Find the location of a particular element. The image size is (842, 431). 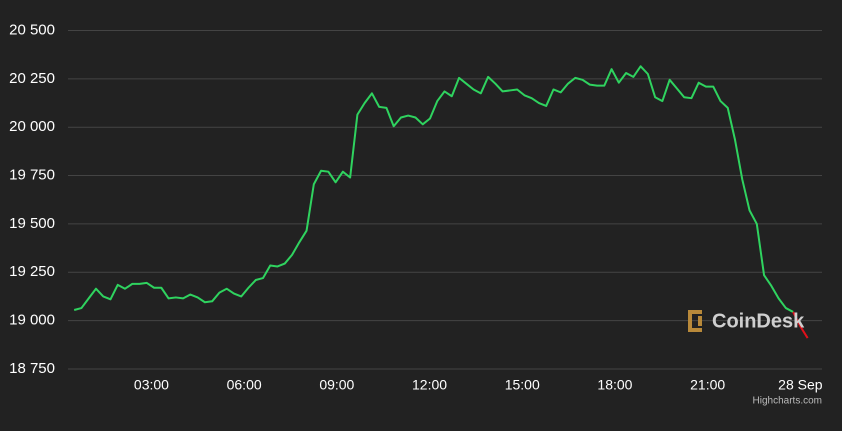

x-tick-label: 28 Sep is located at coordinates (800, 385).